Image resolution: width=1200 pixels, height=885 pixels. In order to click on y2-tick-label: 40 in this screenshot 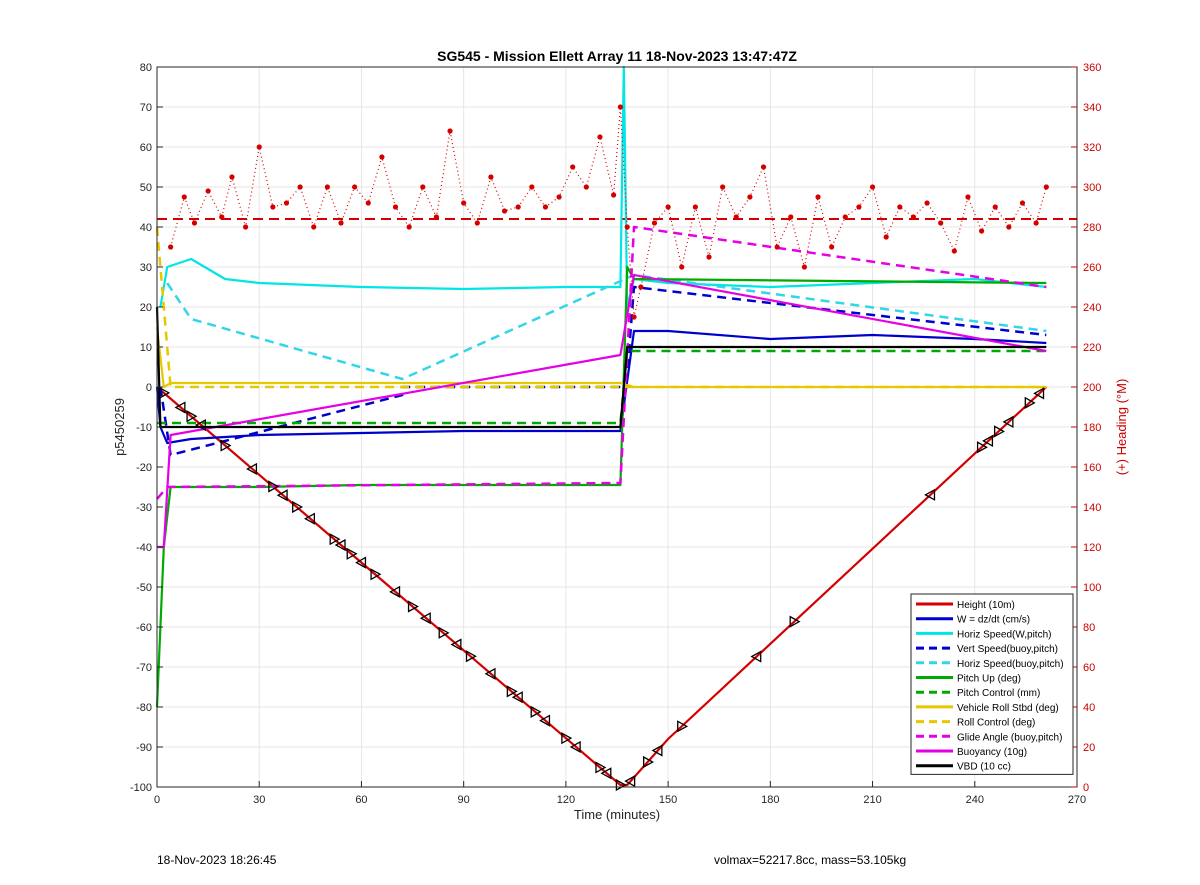, I will do `click(1089, 708)`.